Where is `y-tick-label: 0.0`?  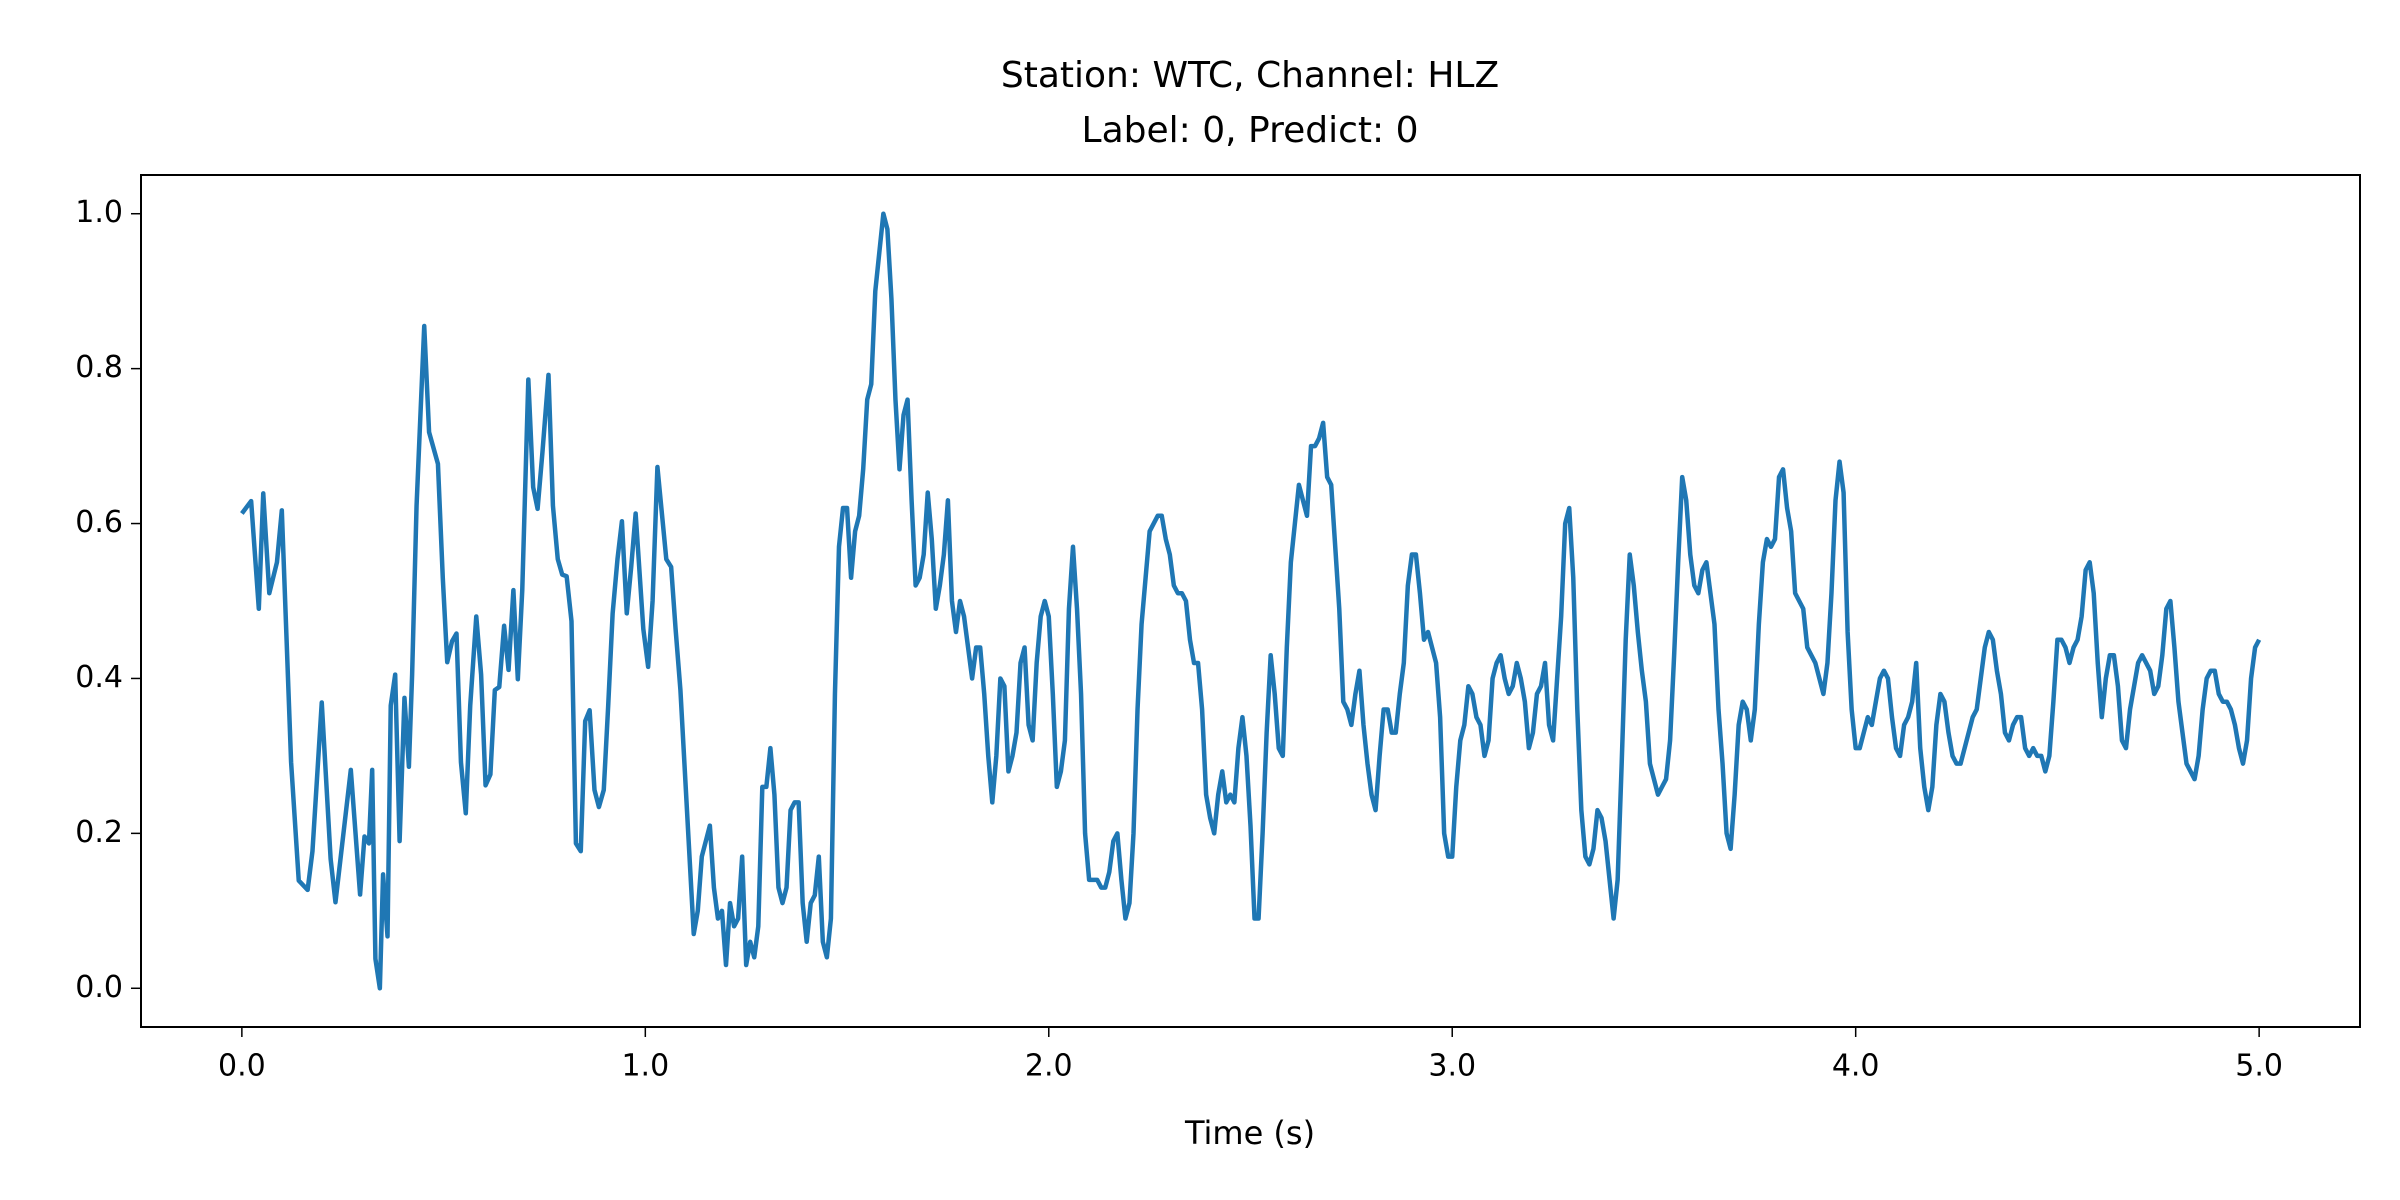 y-tick-label: 0.0 is located at coordinates (99, 987).